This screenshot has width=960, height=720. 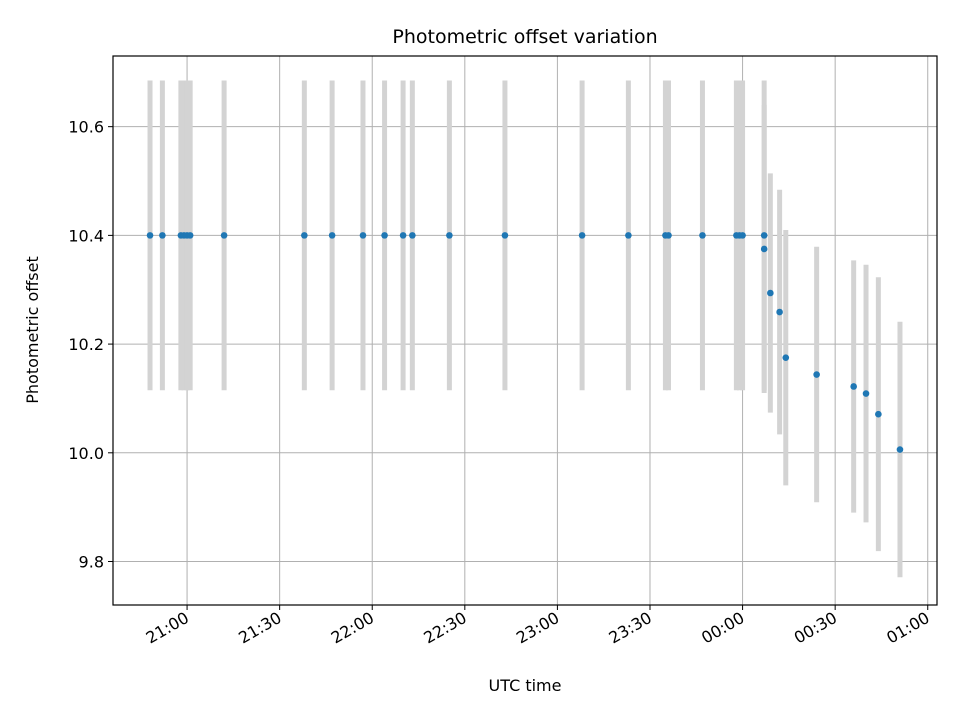 What do you see at coordinates (86, 235) in the screenshot?
I see `y-tick-label: 10.4` at bounding box center [86, 235].